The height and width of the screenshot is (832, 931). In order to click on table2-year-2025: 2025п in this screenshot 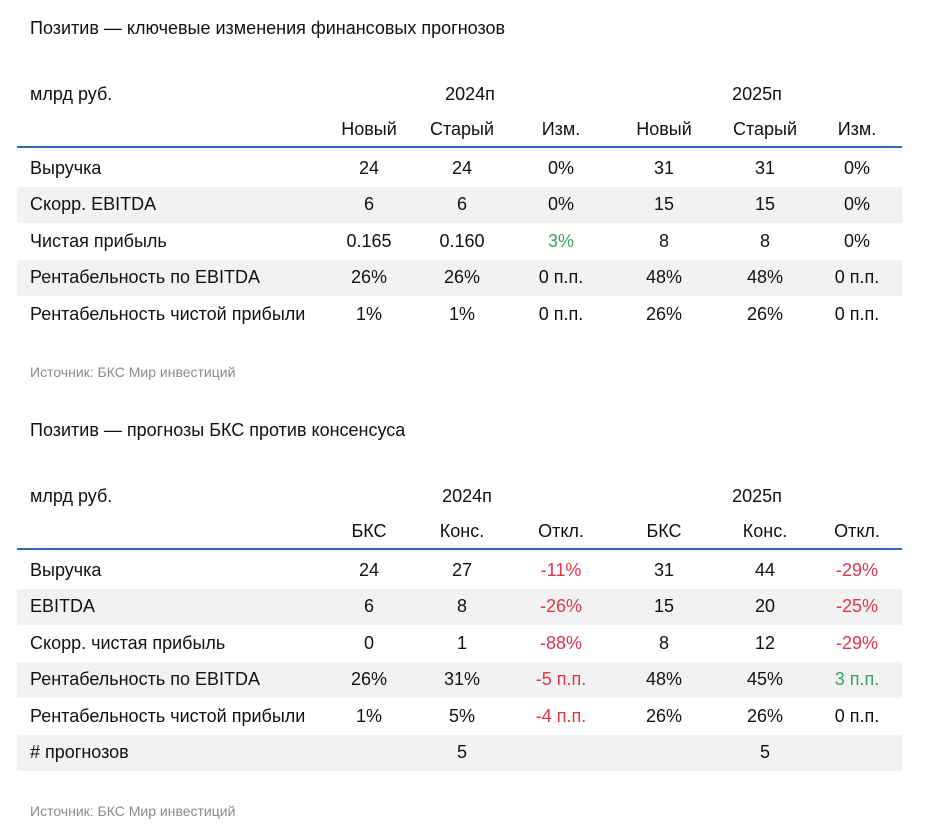, I will do `click(757, 496)`.